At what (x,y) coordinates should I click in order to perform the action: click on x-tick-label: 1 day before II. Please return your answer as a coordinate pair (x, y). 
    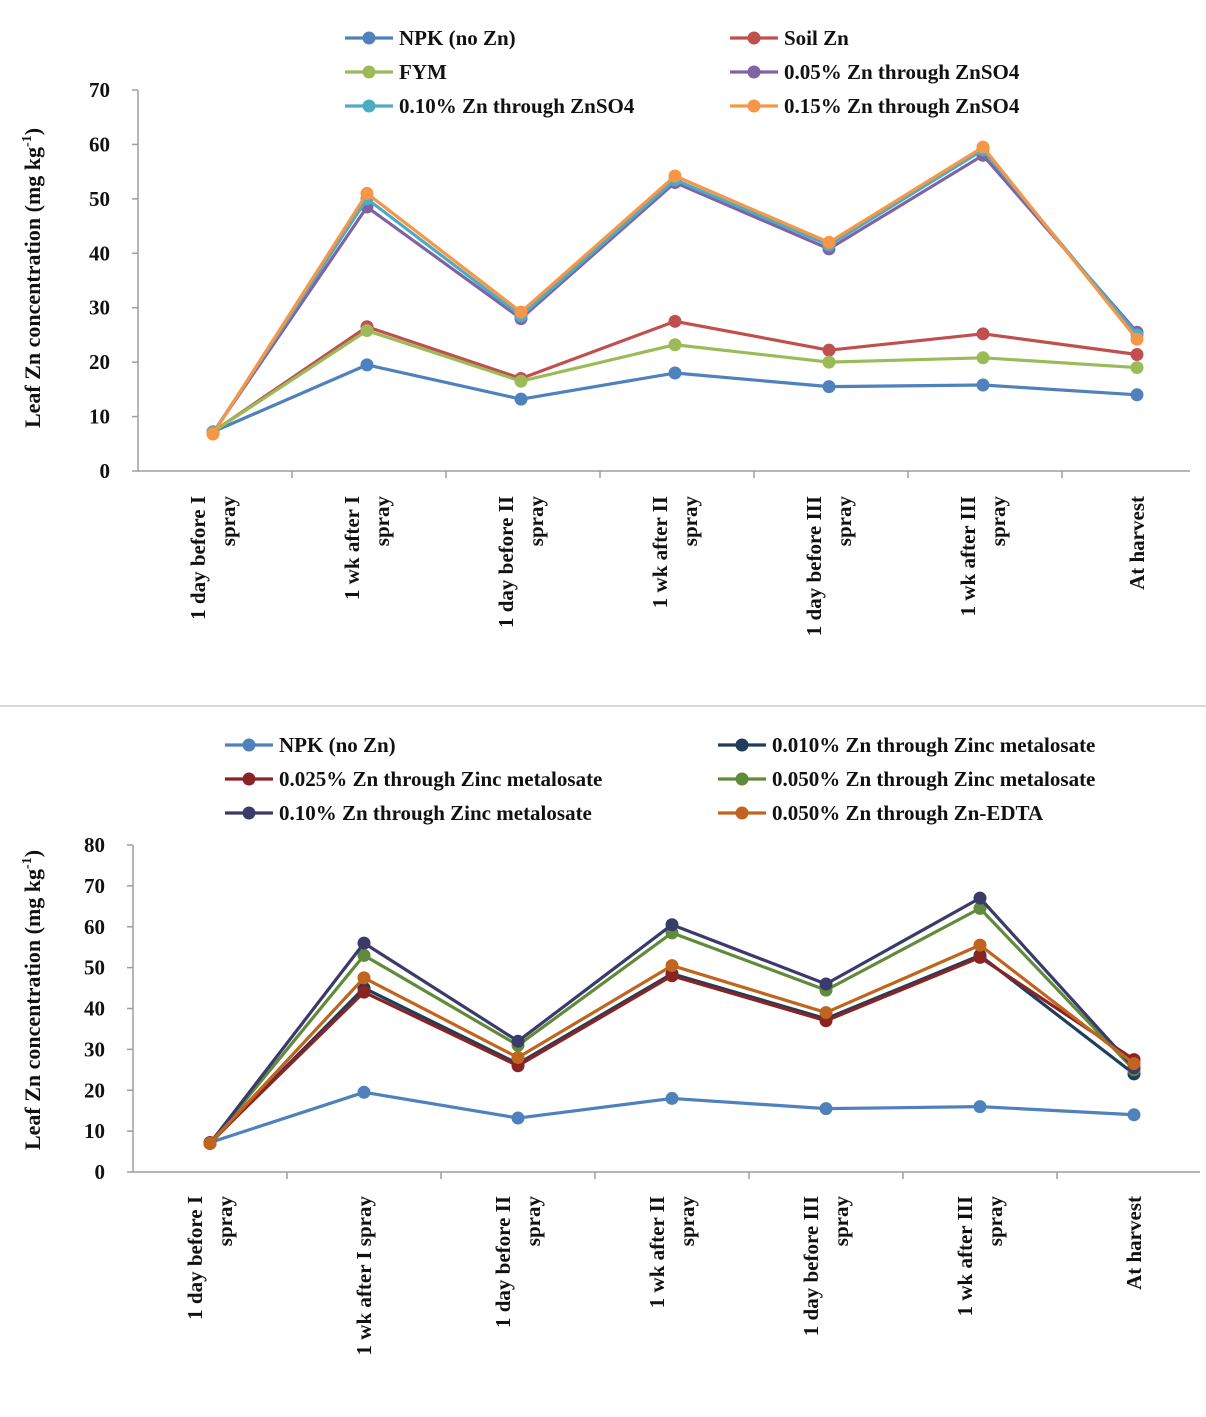
    Looking at the image, I should click on (503, 1262).